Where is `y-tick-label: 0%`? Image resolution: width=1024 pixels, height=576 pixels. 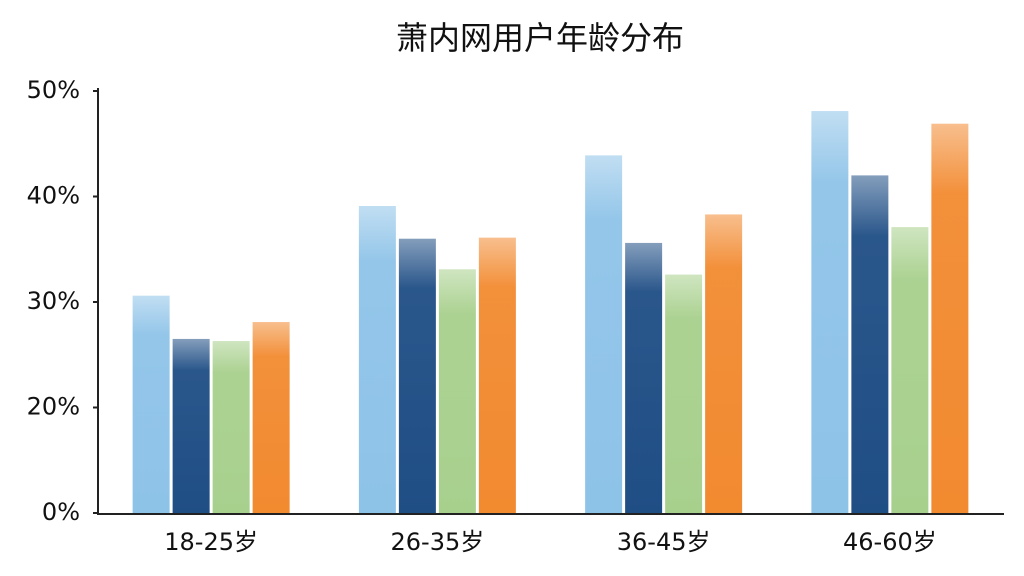
y-tick-label: 0% is located at coordinates (61, 512).